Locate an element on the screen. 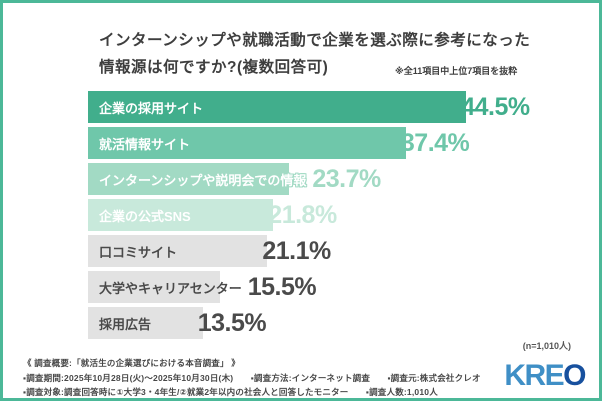  chart-title-line2: 情報源は何ですか?(複数回答可) is located at coordinates (214, 67).